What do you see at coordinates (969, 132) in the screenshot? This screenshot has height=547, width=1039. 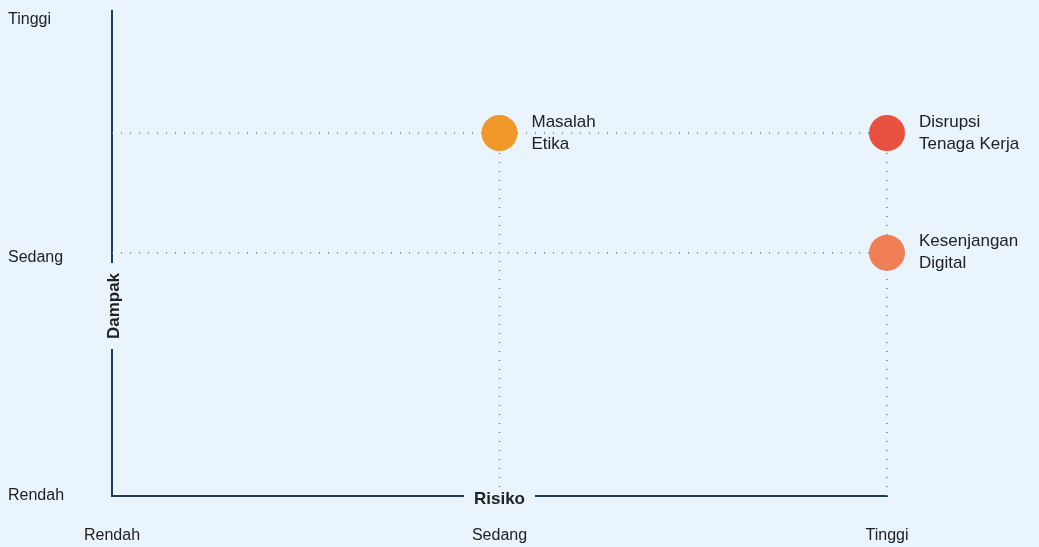 I see `series-label: Disrupsi Tenaga Kerja` at bounding box center [969, 132].